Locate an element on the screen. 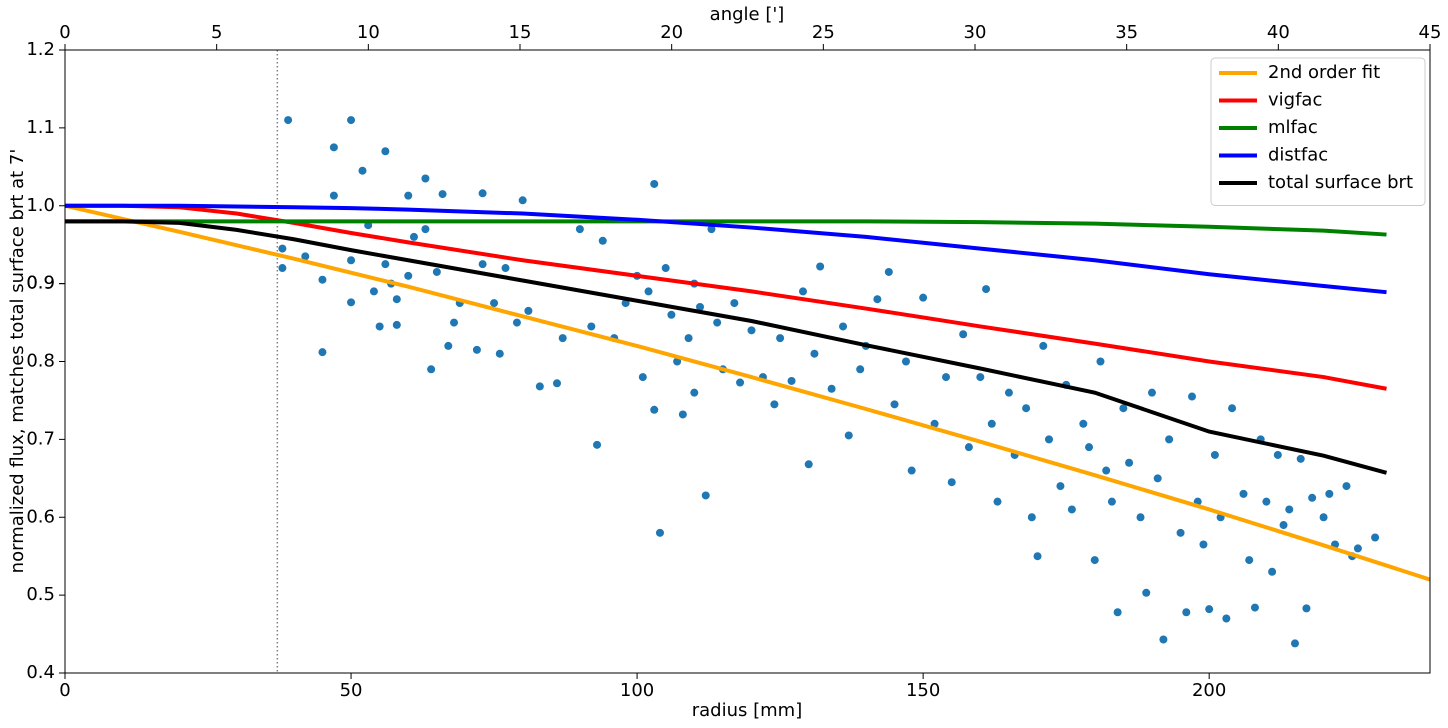 Image resolution: width=1448 pixels, height=728 pixels. x-tick-label: 50 is located at coordinates (351, 690).